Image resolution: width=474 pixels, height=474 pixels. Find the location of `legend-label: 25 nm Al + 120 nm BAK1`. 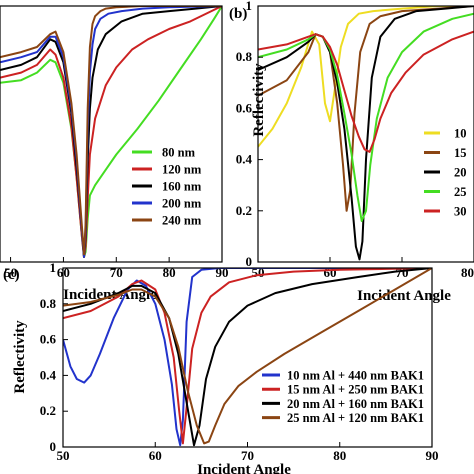

legend-label: 25 nm Al + 120 nm BAK1 is located at coordinates (355, 418).